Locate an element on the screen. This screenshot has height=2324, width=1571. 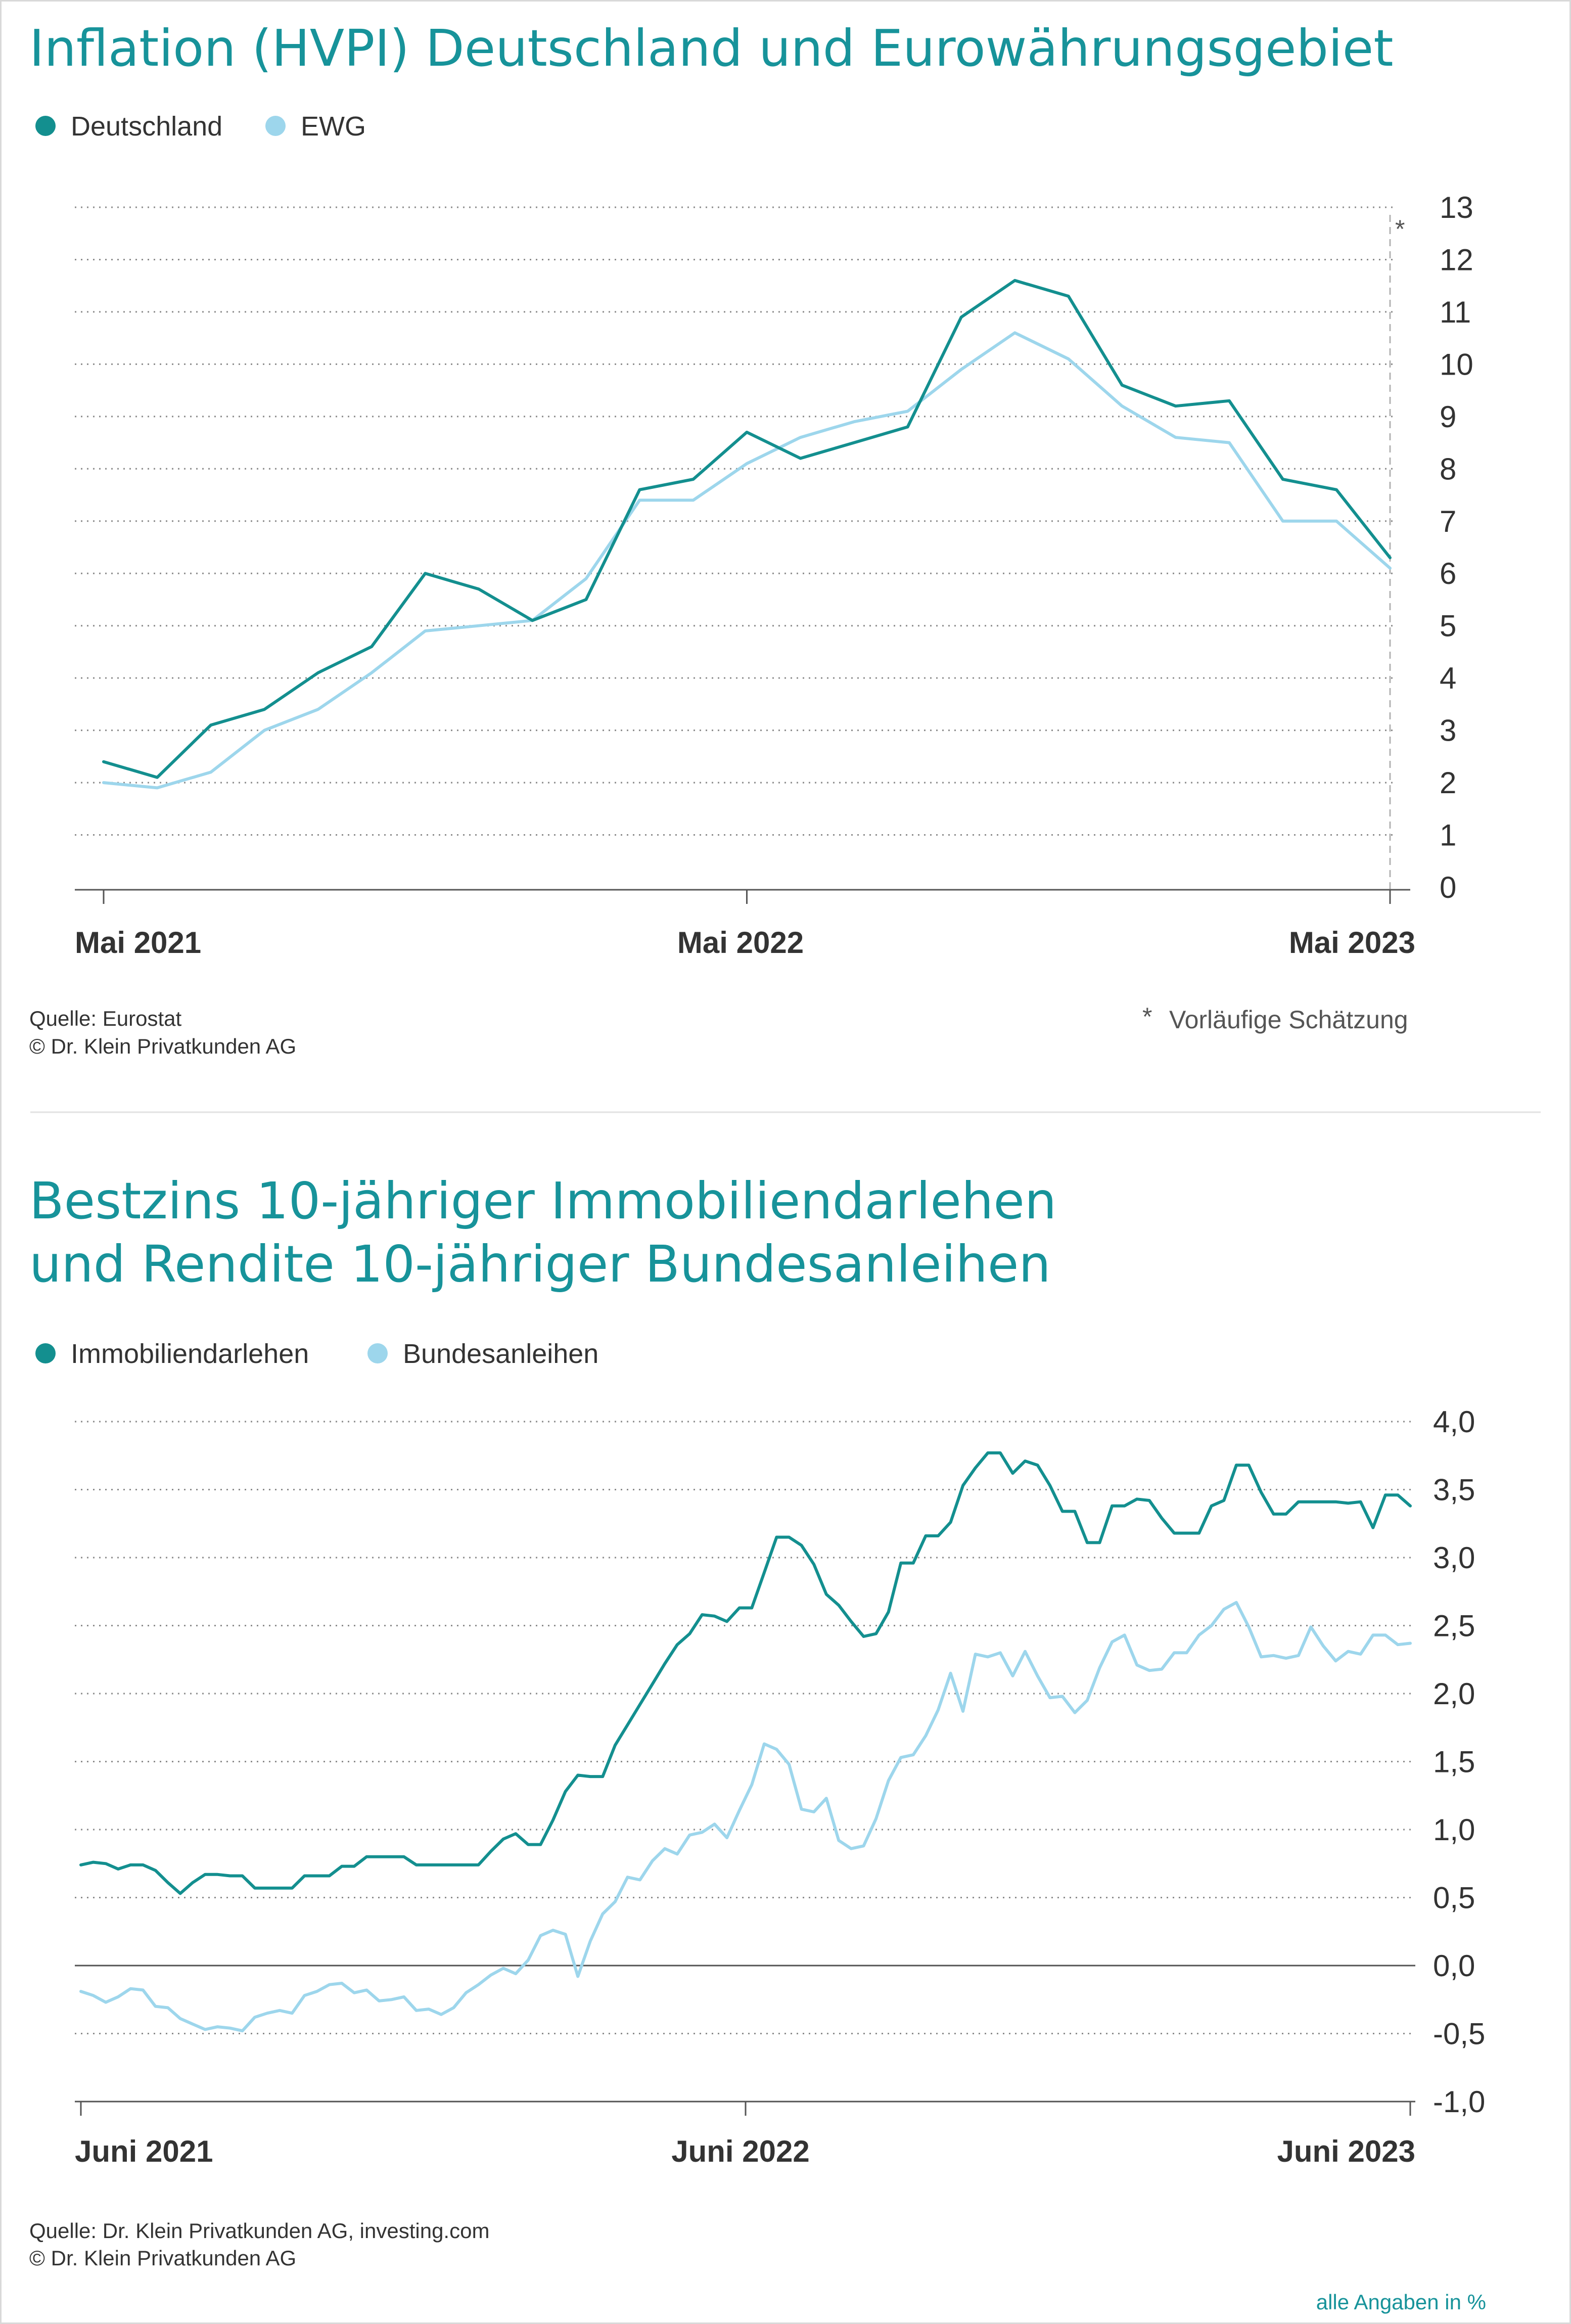
chart1-y-tick-label: 1 is located at coordinates (1448, 835).